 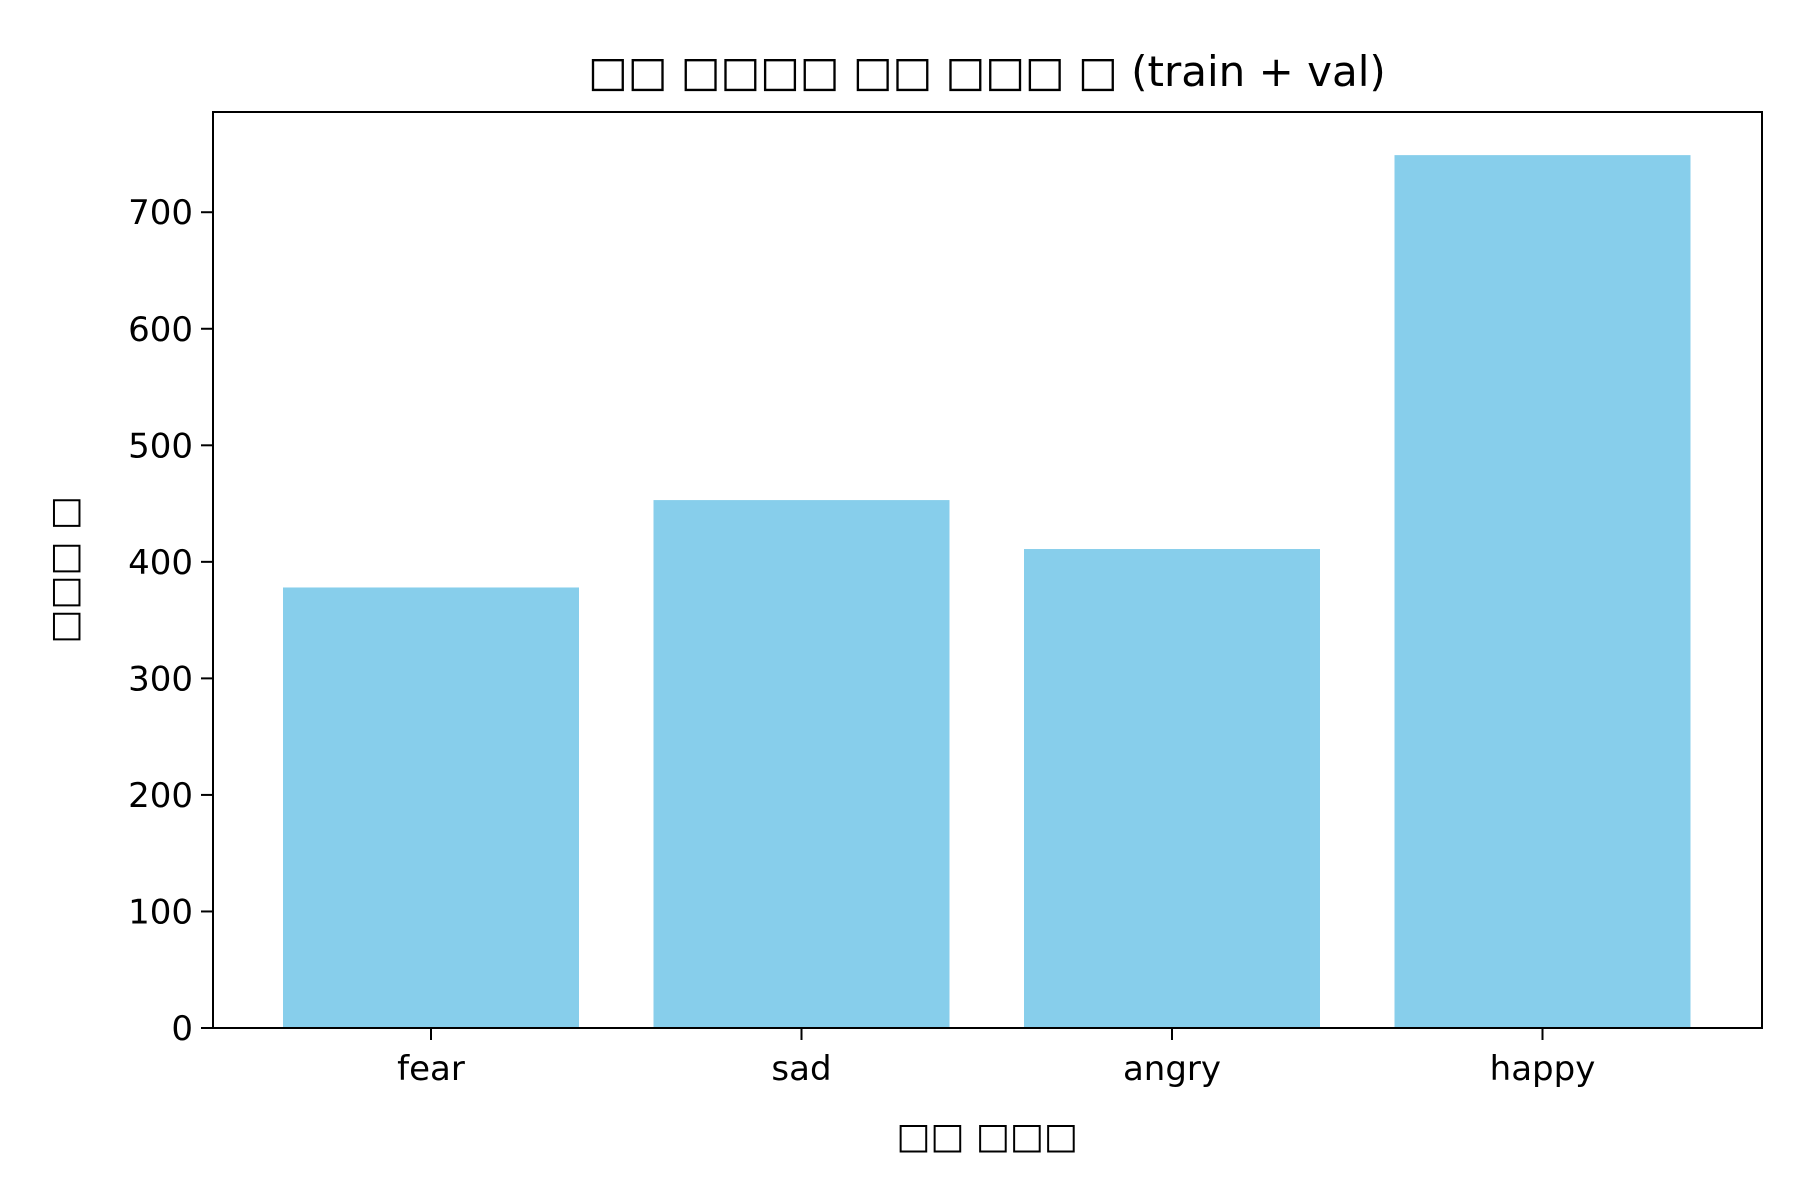 What do you see at coordinates (1542, 591) in the screenshot?
I see `bar-happy` at bounding box center [1542, 591].